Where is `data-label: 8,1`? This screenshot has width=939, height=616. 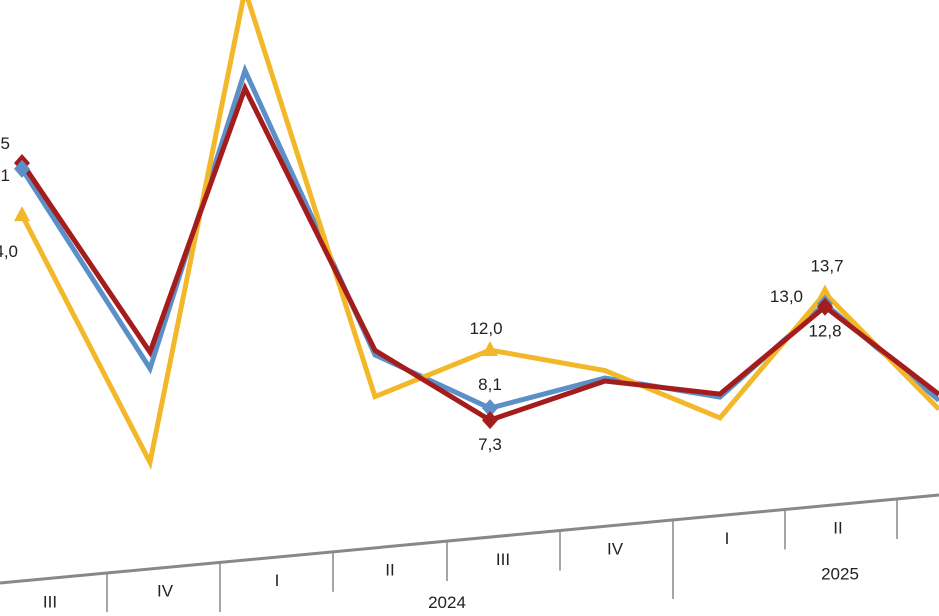 data-label: 8,1 is located at coordinates (490, 384).